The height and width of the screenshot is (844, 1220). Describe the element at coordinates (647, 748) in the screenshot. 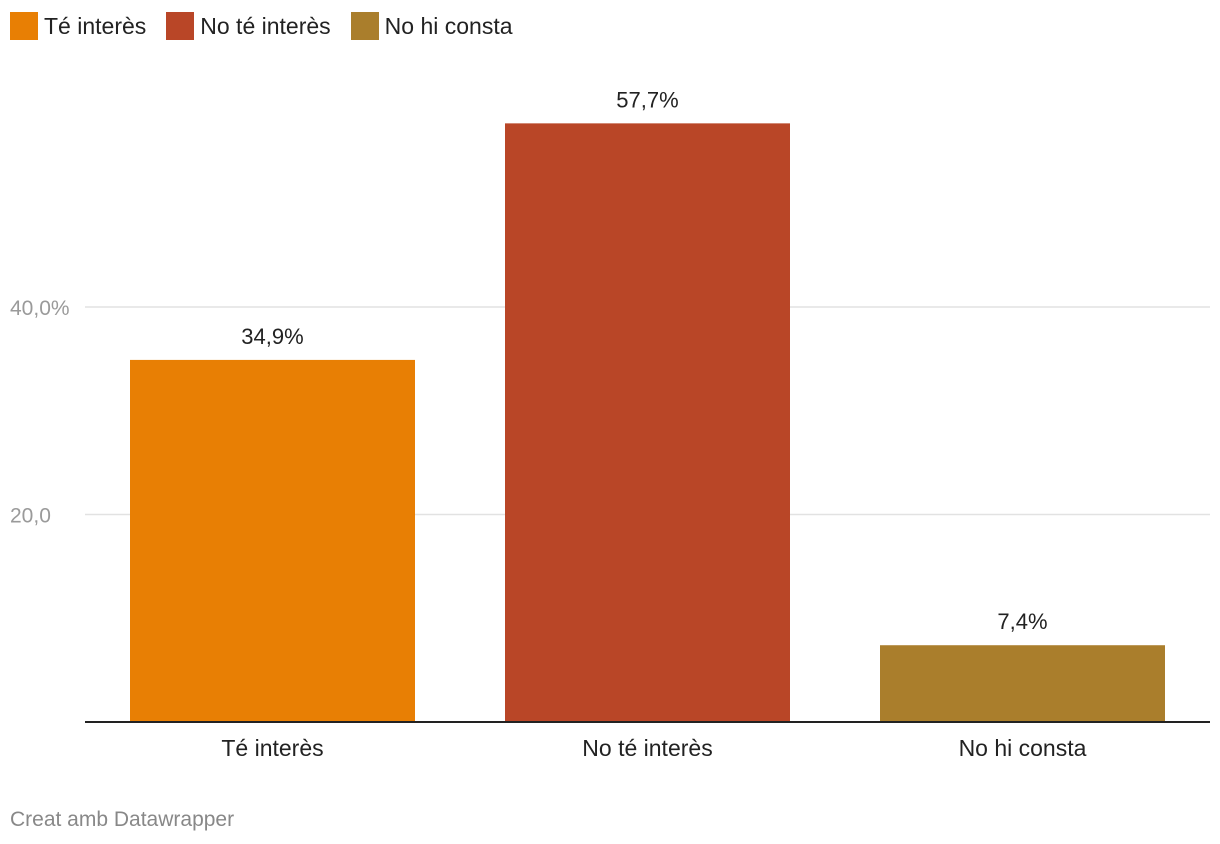

I see `x-tick-label: No té interès` at that location.